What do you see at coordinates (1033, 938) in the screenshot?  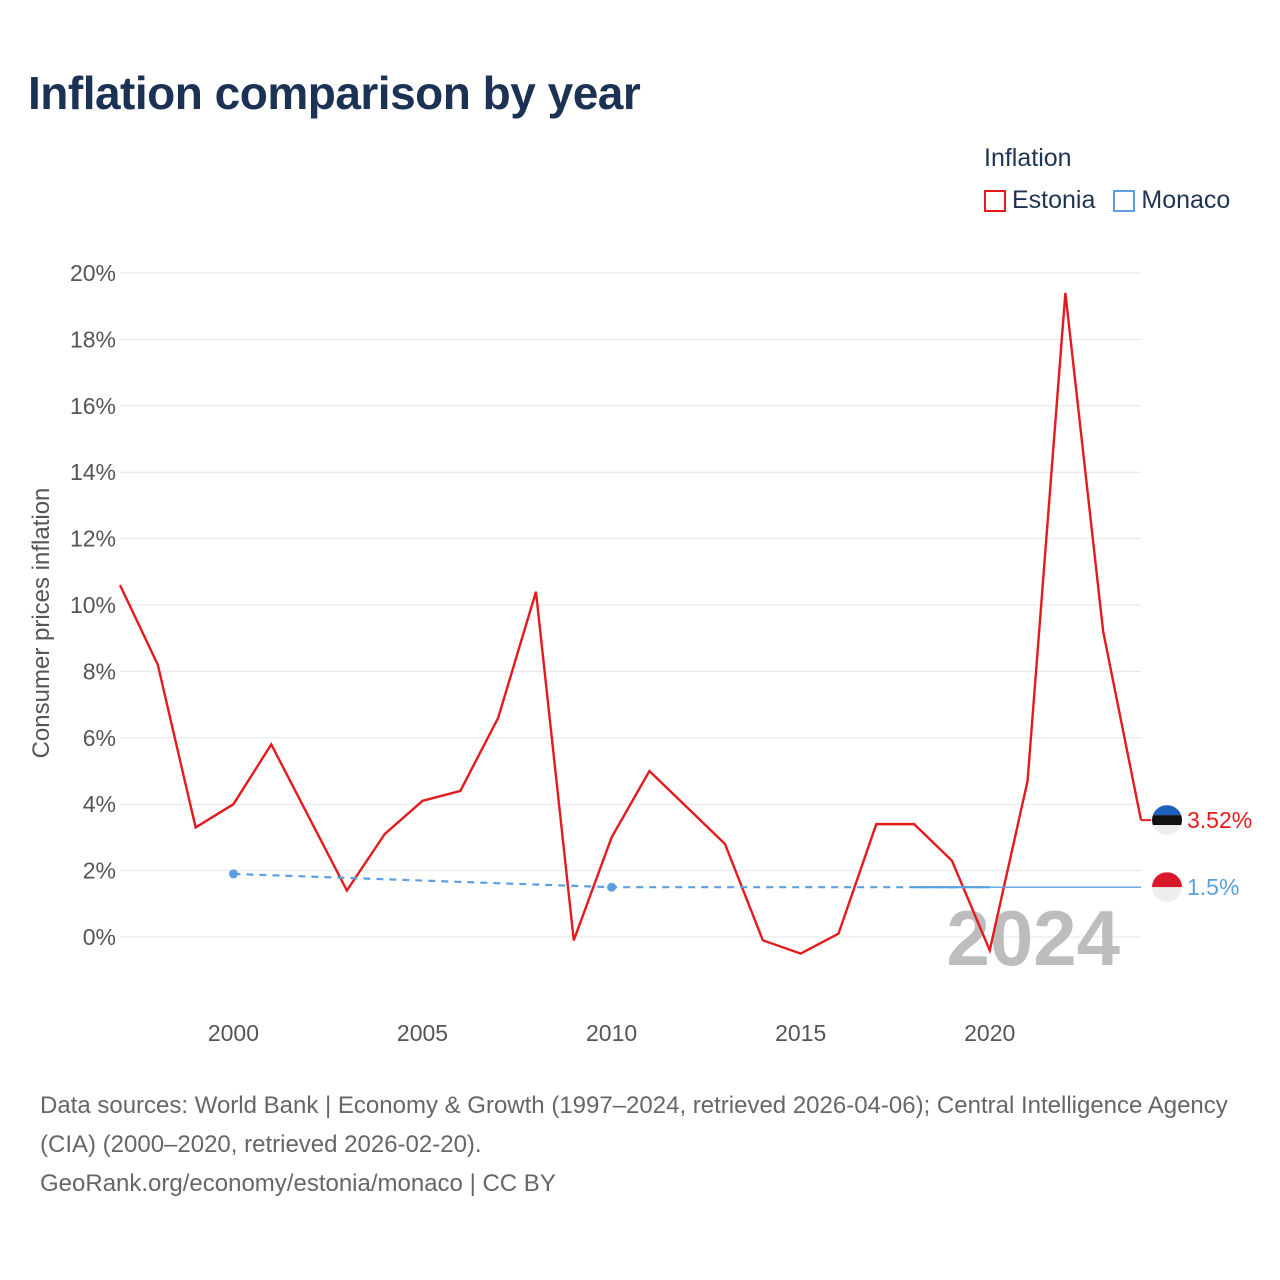 I see `year-watermark: 2024` at bounding box center [1033, 938].